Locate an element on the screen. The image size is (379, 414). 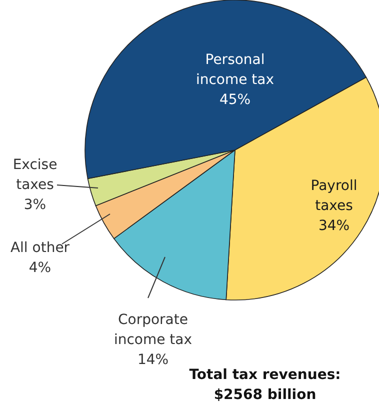
data-label: 4% is located at coordinates (40, 268).